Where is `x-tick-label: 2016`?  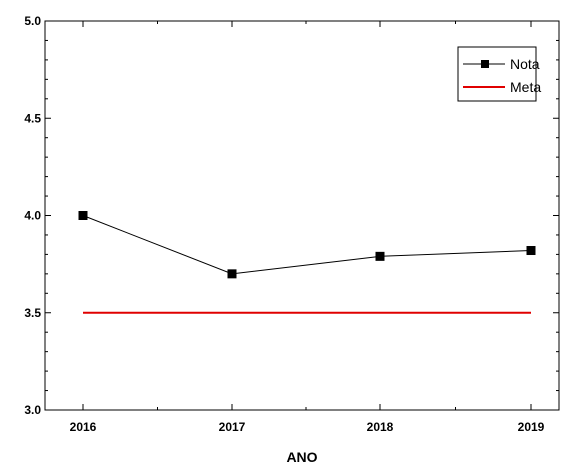
x-tick-label: 2016 is located at coordinates (83, 427).